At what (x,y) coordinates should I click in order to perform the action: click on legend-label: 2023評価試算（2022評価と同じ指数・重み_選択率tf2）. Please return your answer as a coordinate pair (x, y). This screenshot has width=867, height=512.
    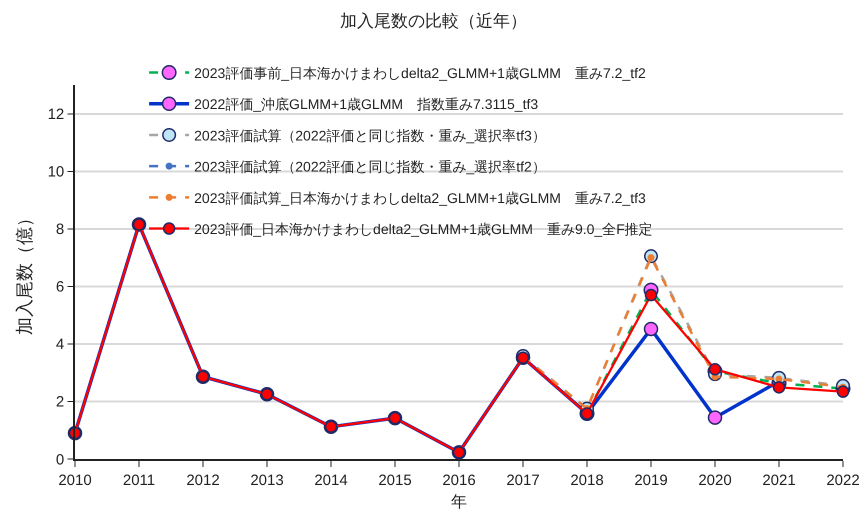
    Looking at the image, I should click on (370, 166).